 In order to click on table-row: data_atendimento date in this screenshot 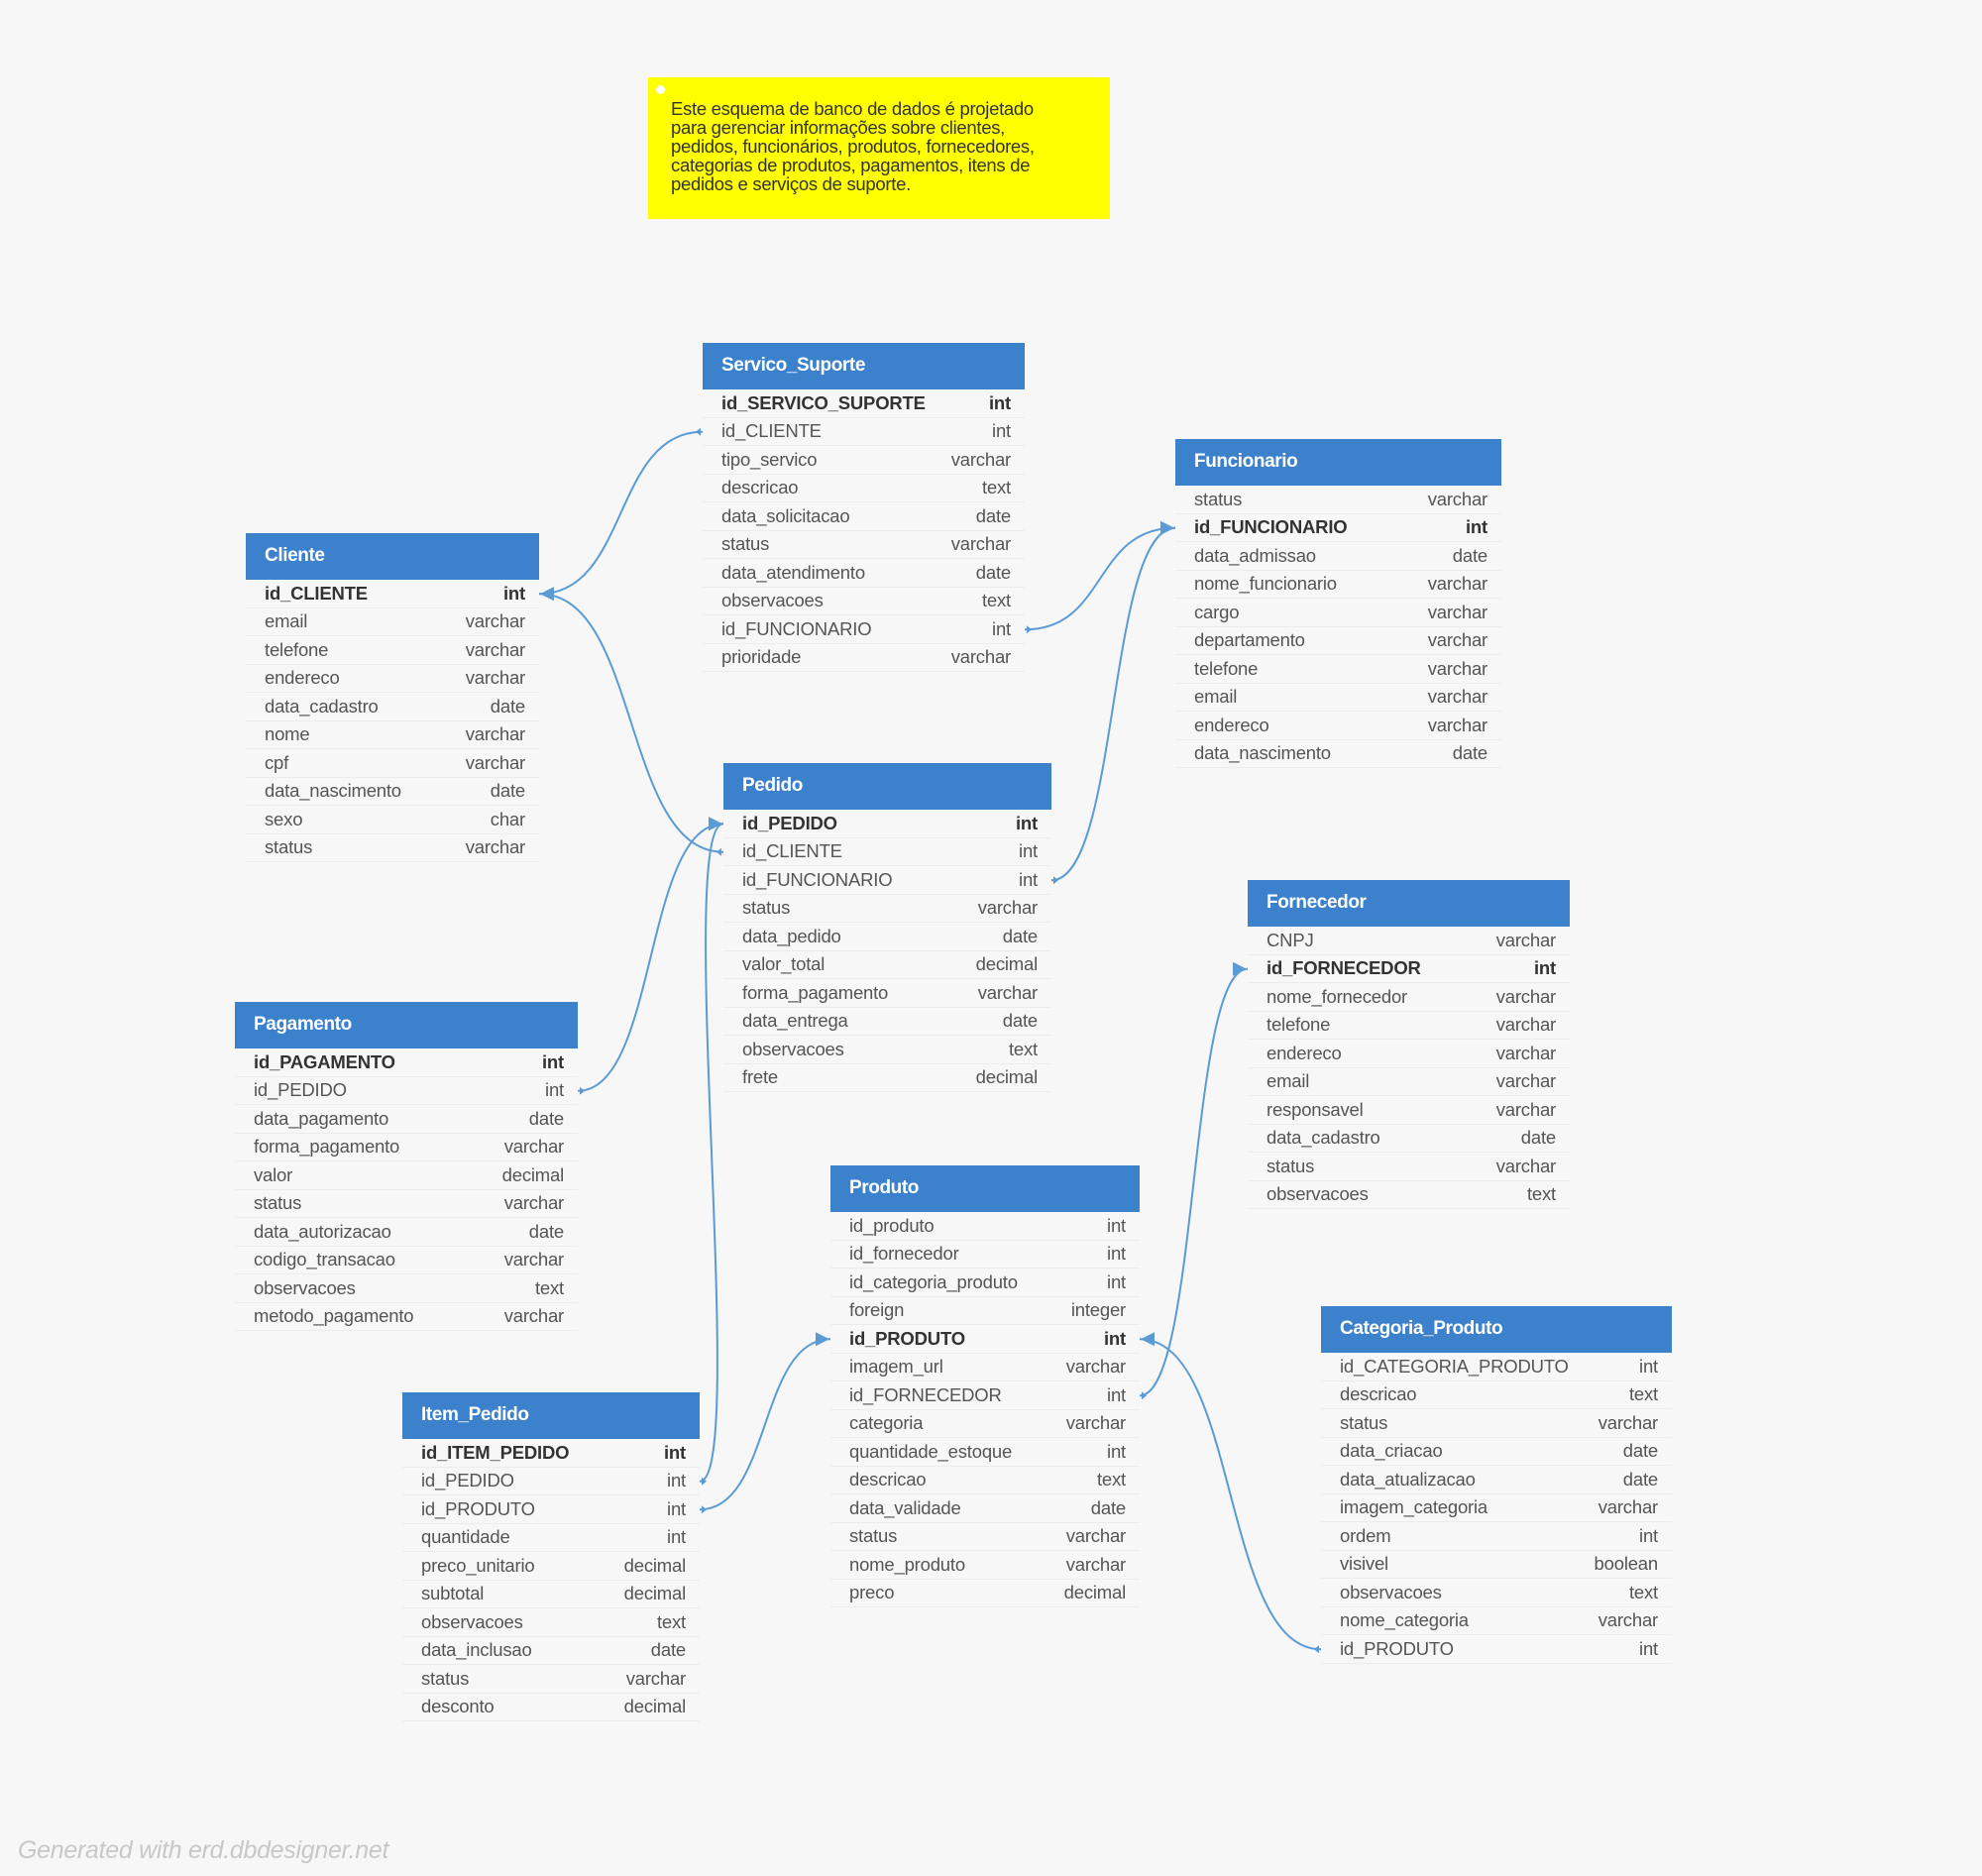, I will do `click(864, 573)`.